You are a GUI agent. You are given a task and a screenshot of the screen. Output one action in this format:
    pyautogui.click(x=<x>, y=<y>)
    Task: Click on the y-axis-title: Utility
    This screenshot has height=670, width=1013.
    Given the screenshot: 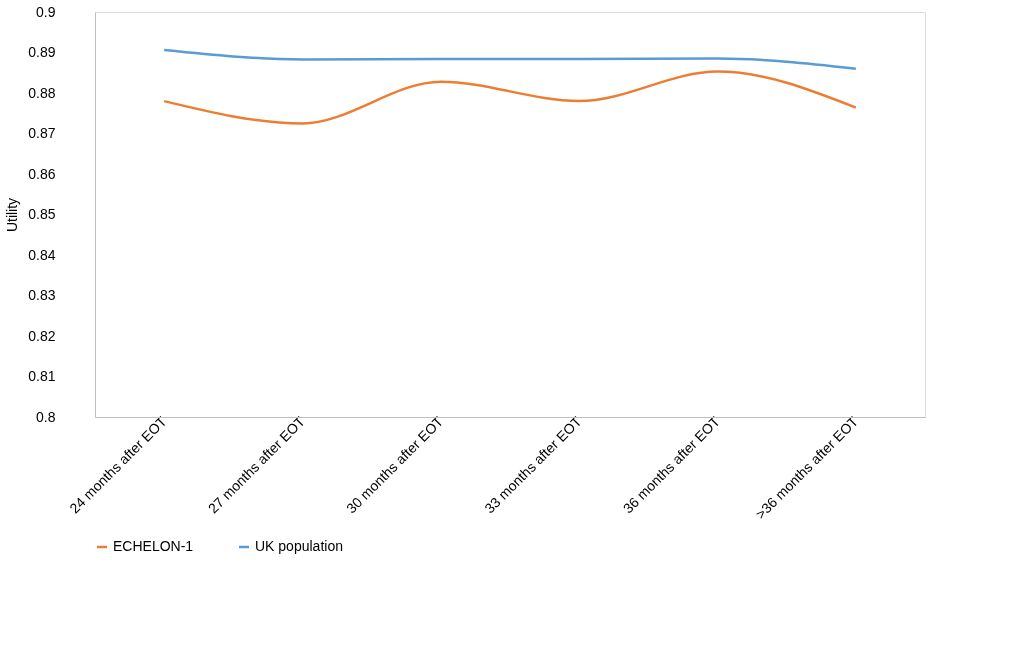 What is the action you would take?
    pyautogui.click(x=12, y=215)
    